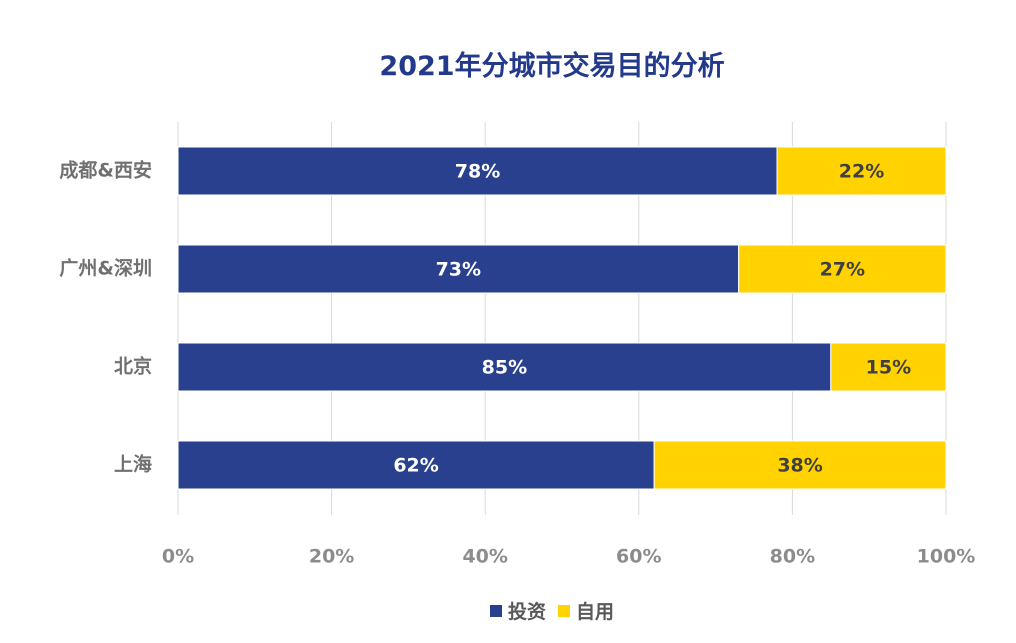  What do you see at coordinates (178, 557) in the screenshot?
I see `x-tick-label: 0%` at bounding box center [178, 557].